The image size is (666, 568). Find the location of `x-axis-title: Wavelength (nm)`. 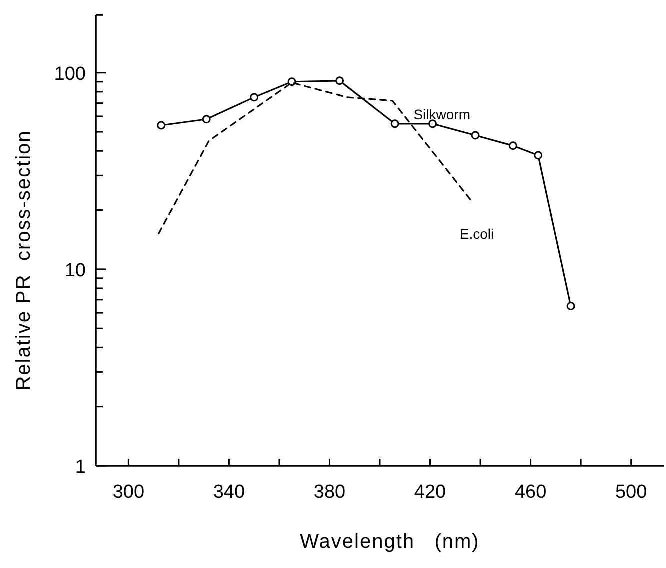

x-axis-title: Wavelength (nm) is located at coordinates (390, 542).